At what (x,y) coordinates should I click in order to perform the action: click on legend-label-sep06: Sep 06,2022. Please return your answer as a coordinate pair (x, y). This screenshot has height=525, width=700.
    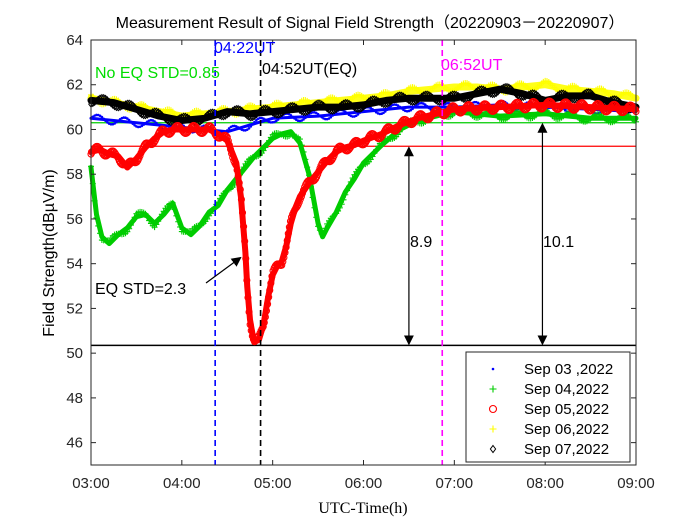
    Looking at the image, I should click on (566, 429).